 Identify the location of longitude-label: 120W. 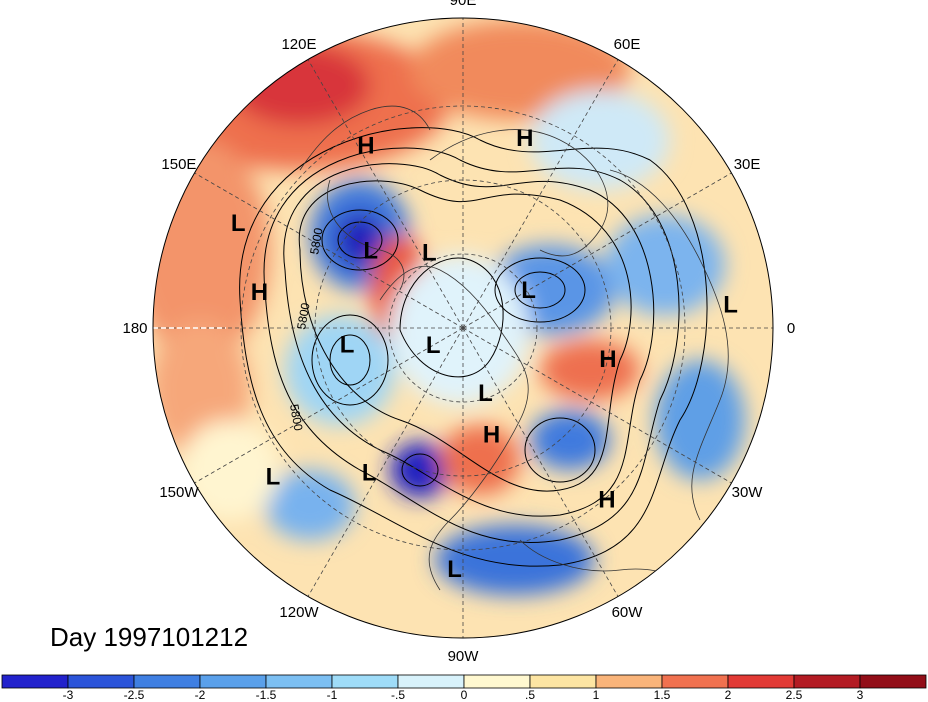
(299, 612).